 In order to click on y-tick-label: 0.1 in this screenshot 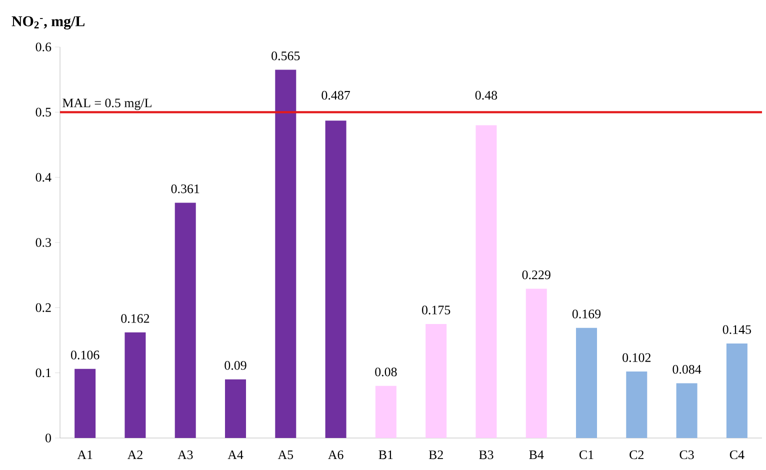, I will do `click(43, 373)`.